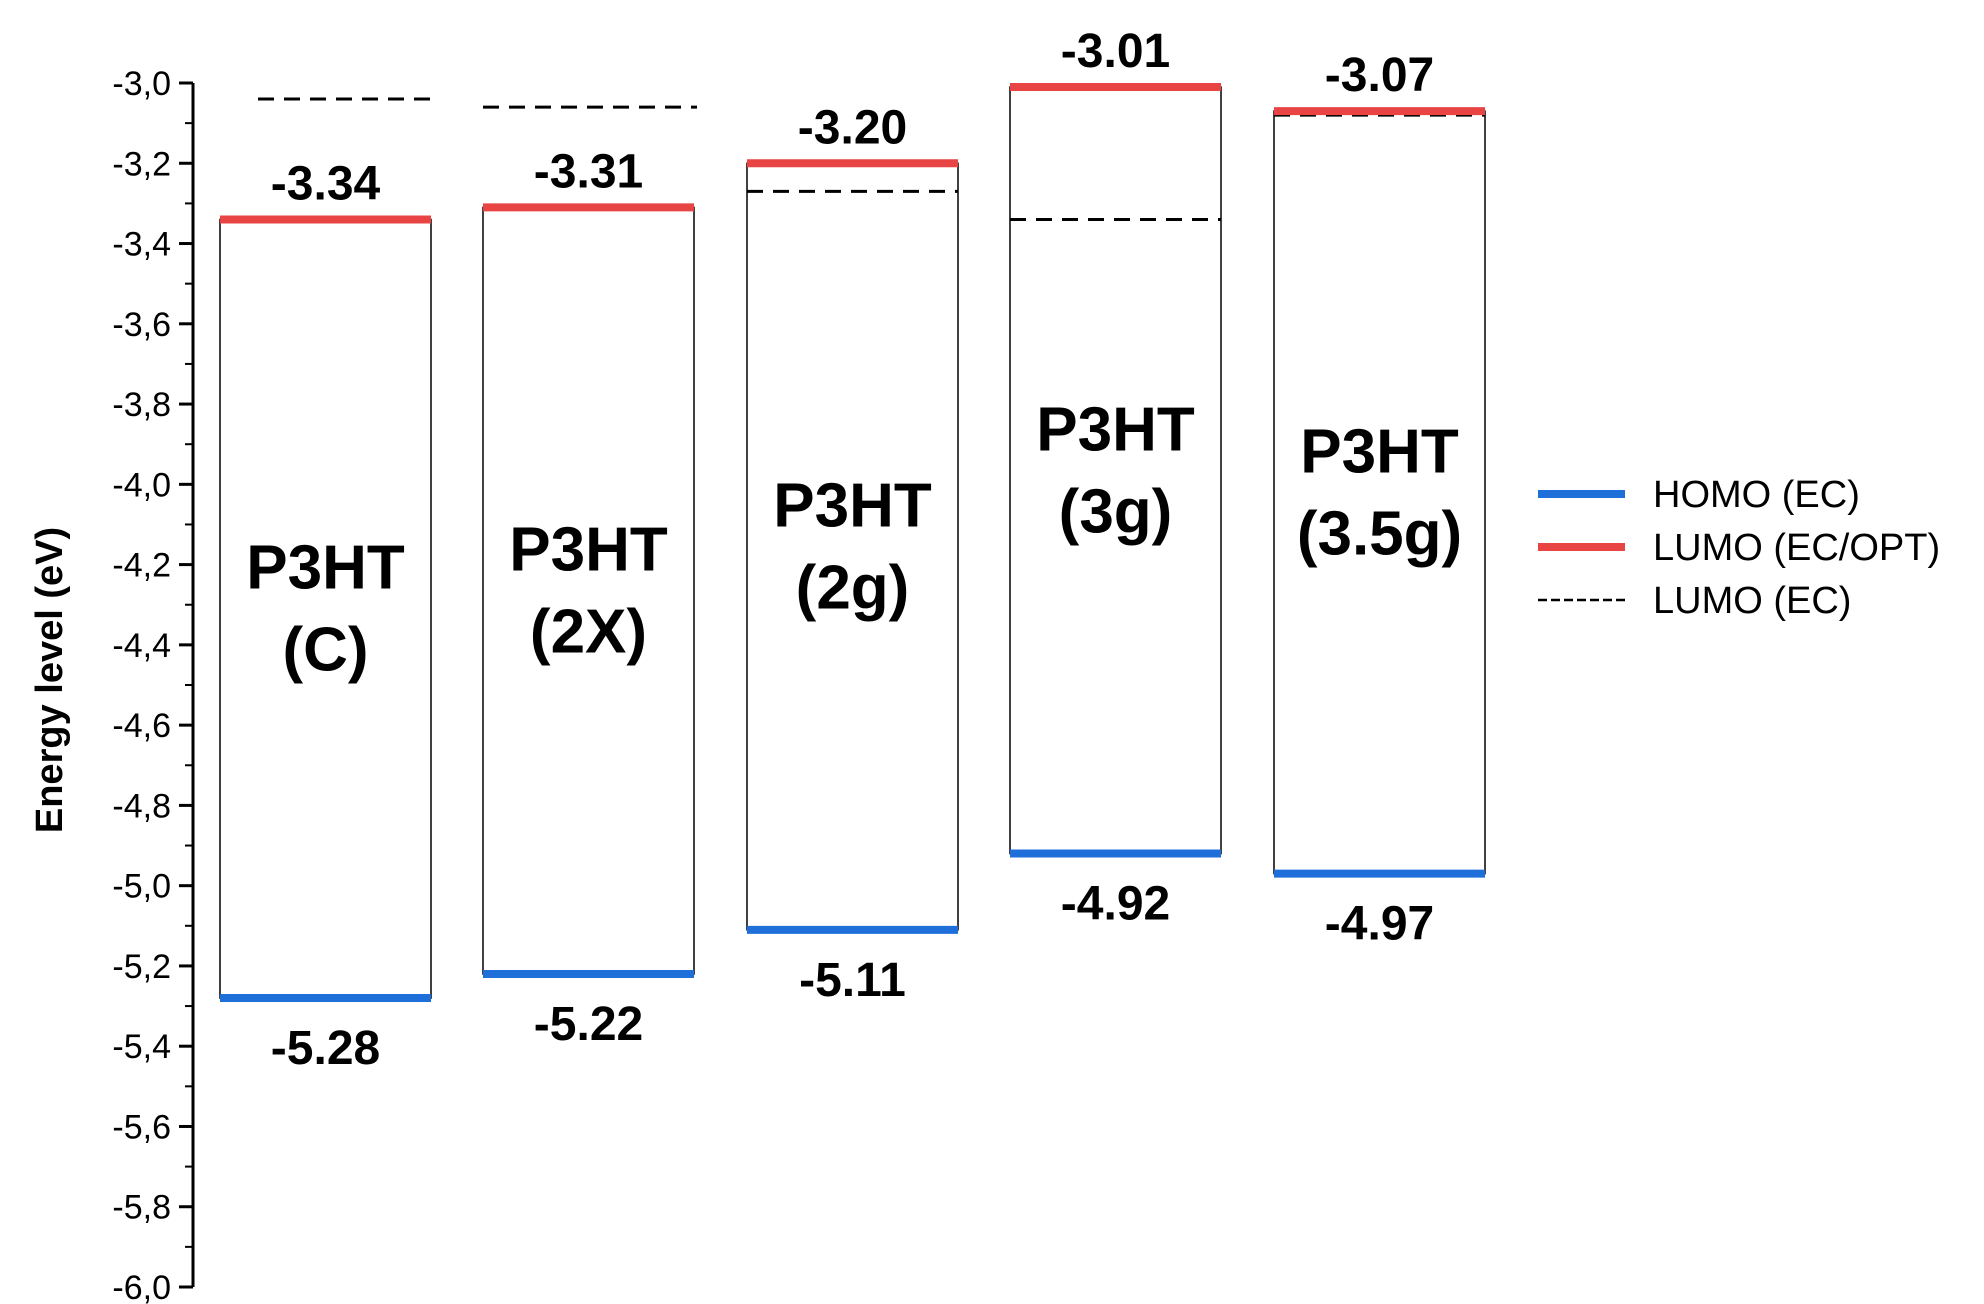 This screenshot has height=1304, width=1984. I want to click on energy-box-4: -3.01 -4.92 P3HT (3g), so click(1115, 478).